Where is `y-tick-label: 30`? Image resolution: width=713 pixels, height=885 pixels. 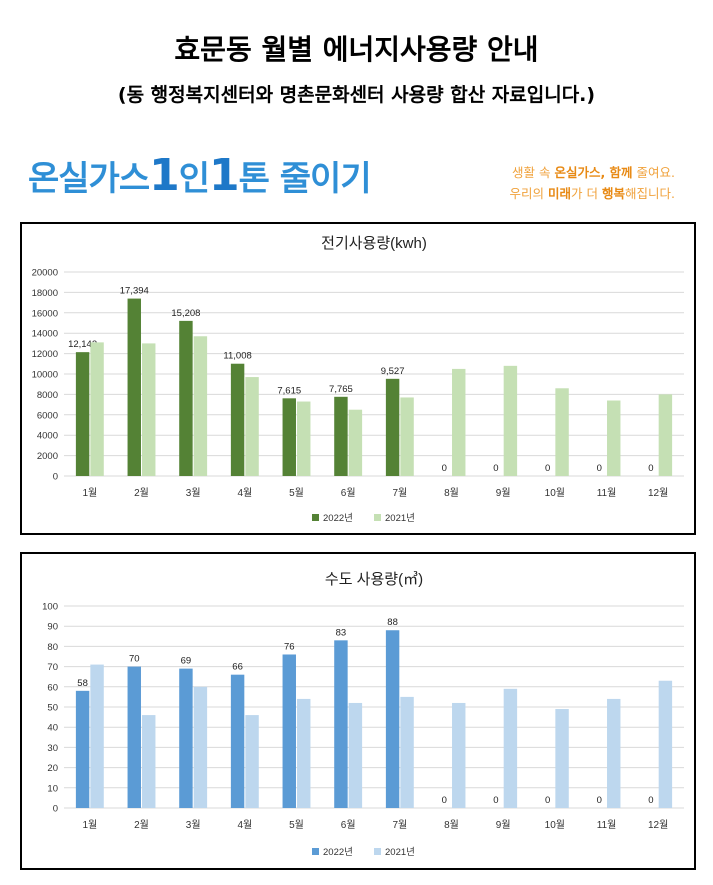
y-tick-label: 30 is located at coordinates (52, 748).